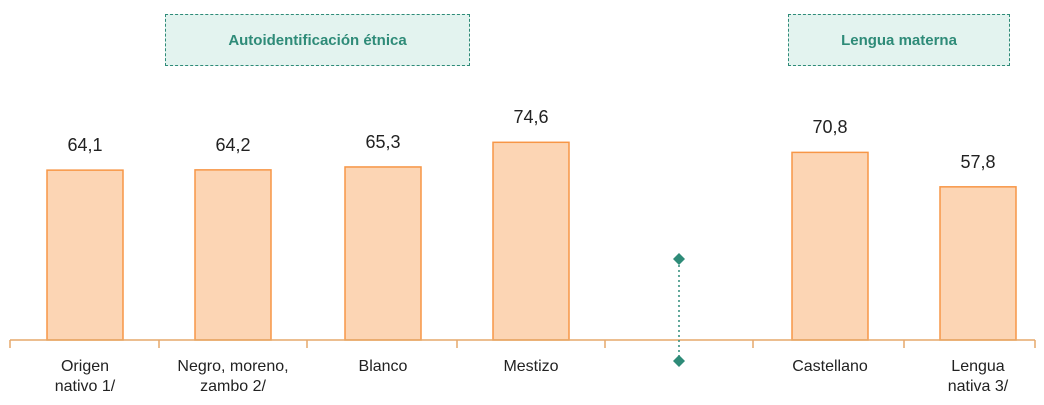 The image size is (1044, 405). I want to click on group-label-lengua: Lengua materna, so click(899, 40).